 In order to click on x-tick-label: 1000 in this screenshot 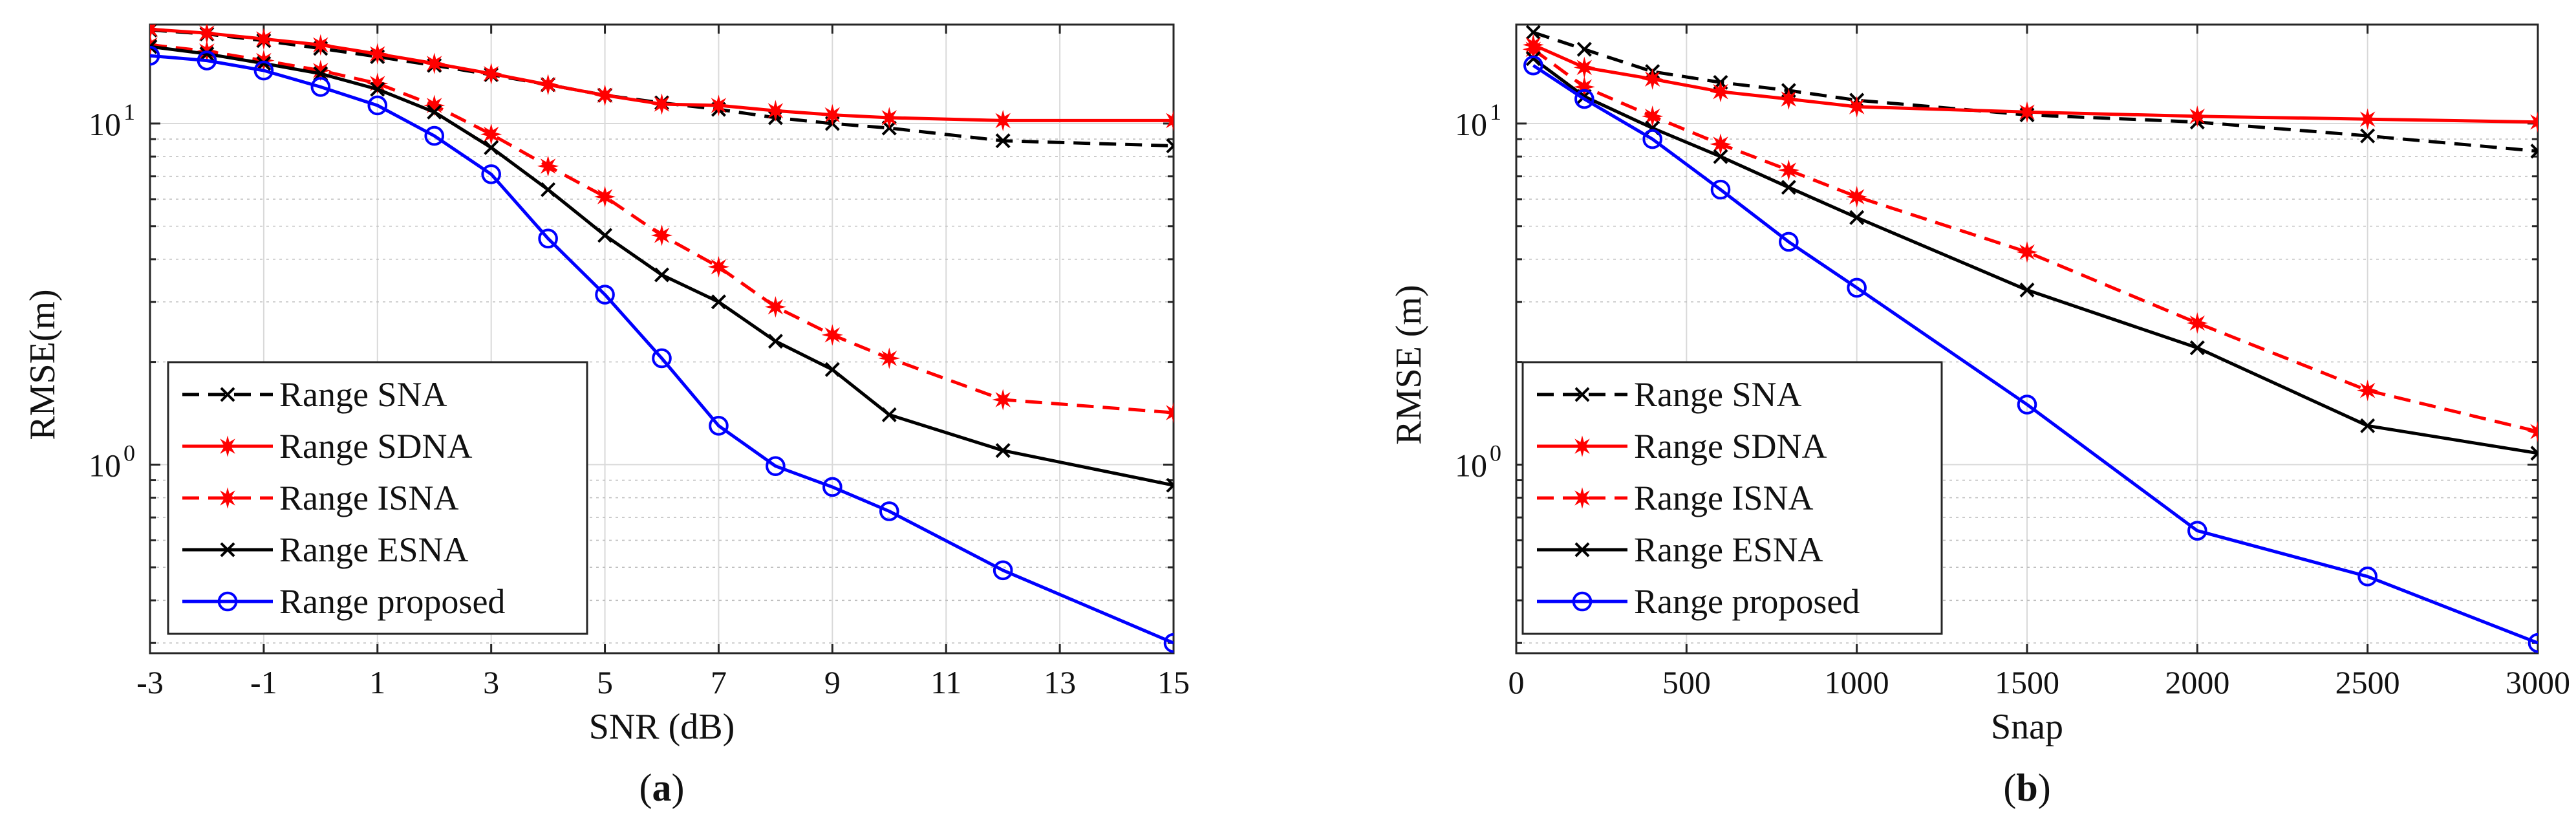, I will do `click(1857, 682)`.